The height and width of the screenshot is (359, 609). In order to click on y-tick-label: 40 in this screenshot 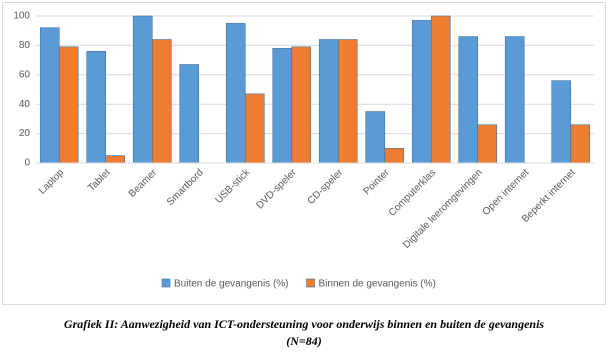, I will do `click(25, 104)`.